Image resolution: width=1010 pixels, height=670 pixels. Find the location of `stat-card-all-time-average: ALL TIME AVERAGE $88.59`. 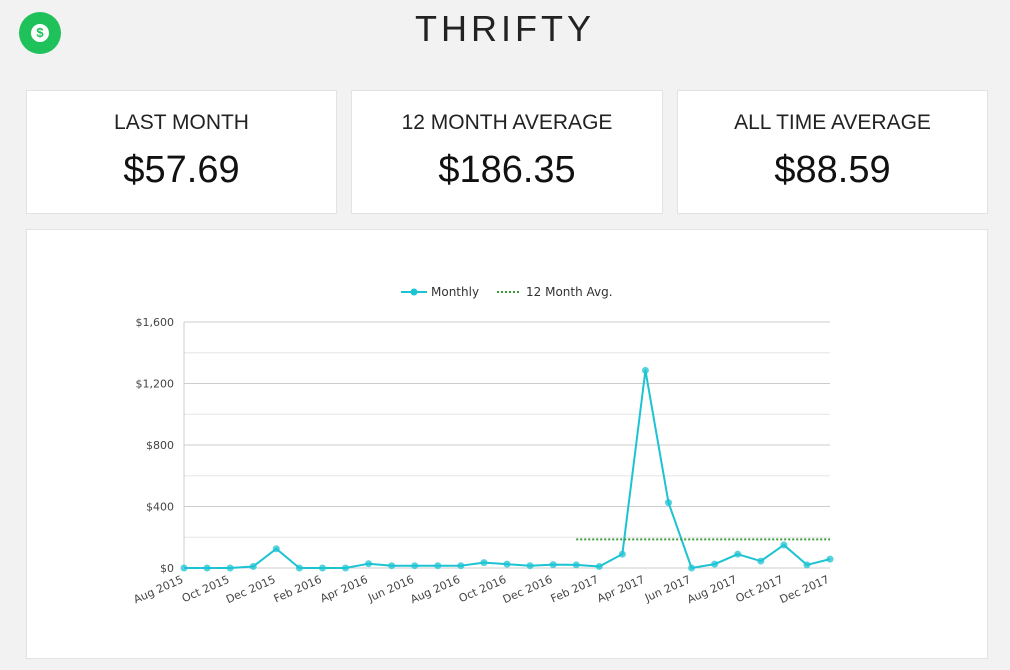

stat-card-all-time-average: ALL TIME AVERAGE $88.59 is located at coordinates (832, 152).